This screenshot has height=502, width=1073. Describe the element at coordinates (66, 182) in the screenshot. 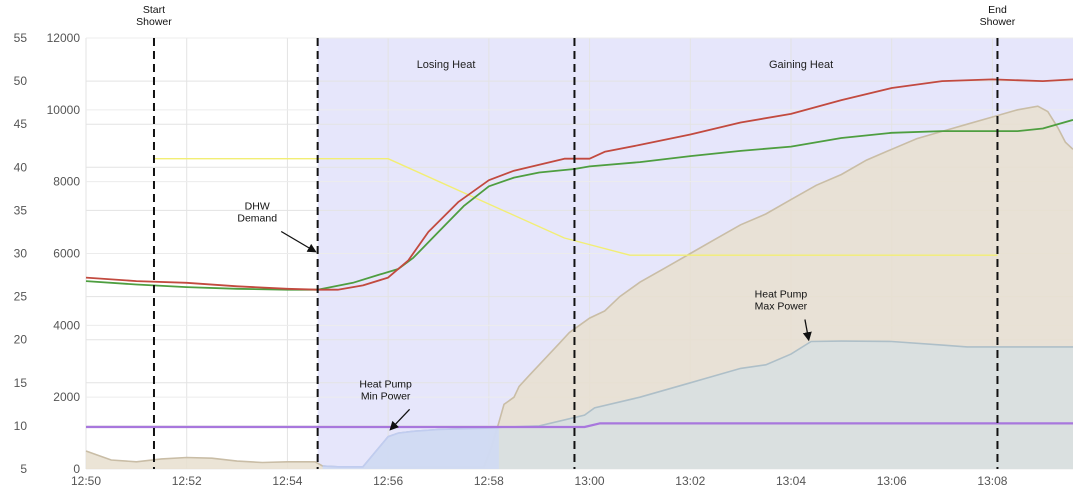

I see `power-tick-label: 8000` at that location.